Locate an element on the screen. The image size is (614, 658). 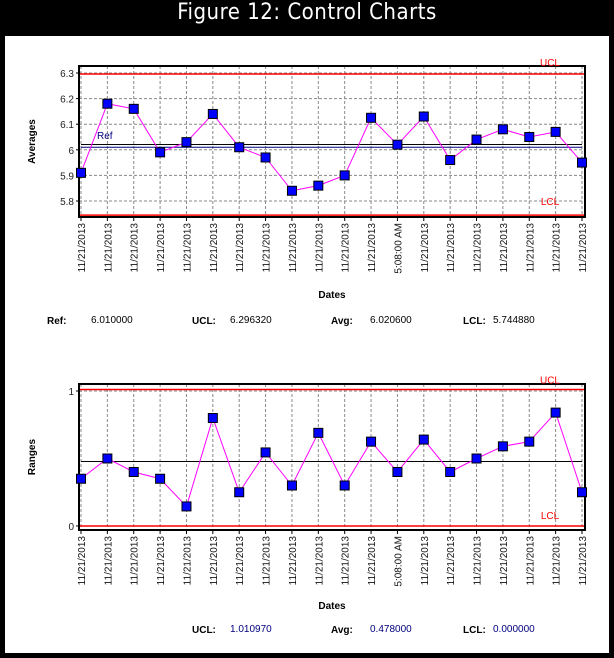
y-tick-label: 5.9 is located at coordinates (67, 176).